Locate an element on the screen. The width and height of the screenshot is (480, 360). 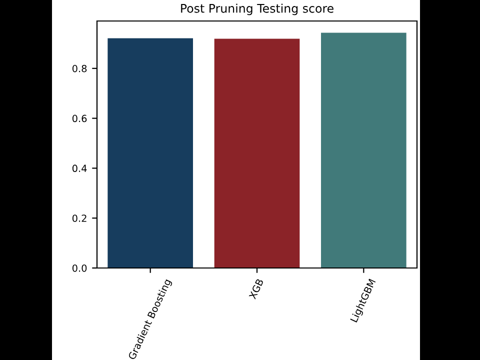
y-tick-label: 0.0 is located at coordinates (79, 268).